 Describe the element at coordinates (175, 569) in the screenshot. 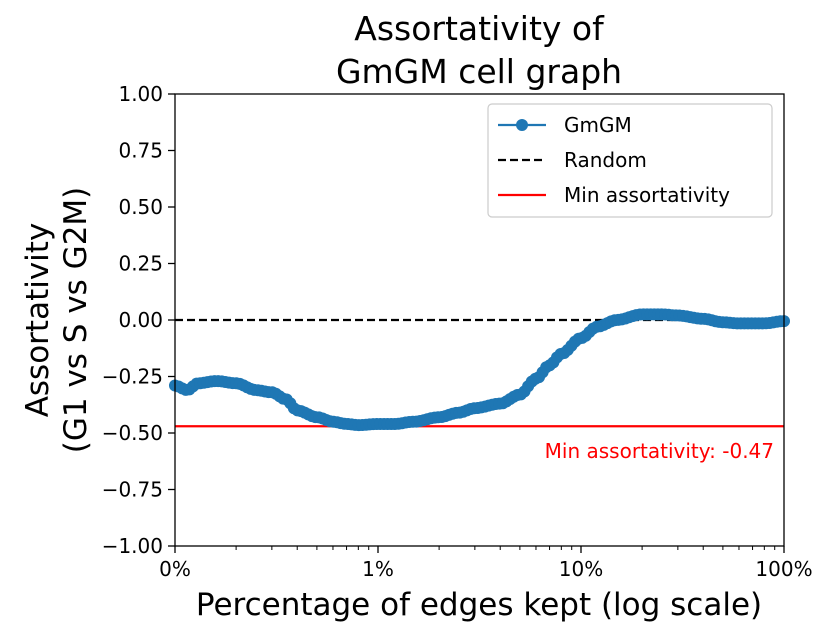

I see `x-tick-label-0: 0%` at that location.